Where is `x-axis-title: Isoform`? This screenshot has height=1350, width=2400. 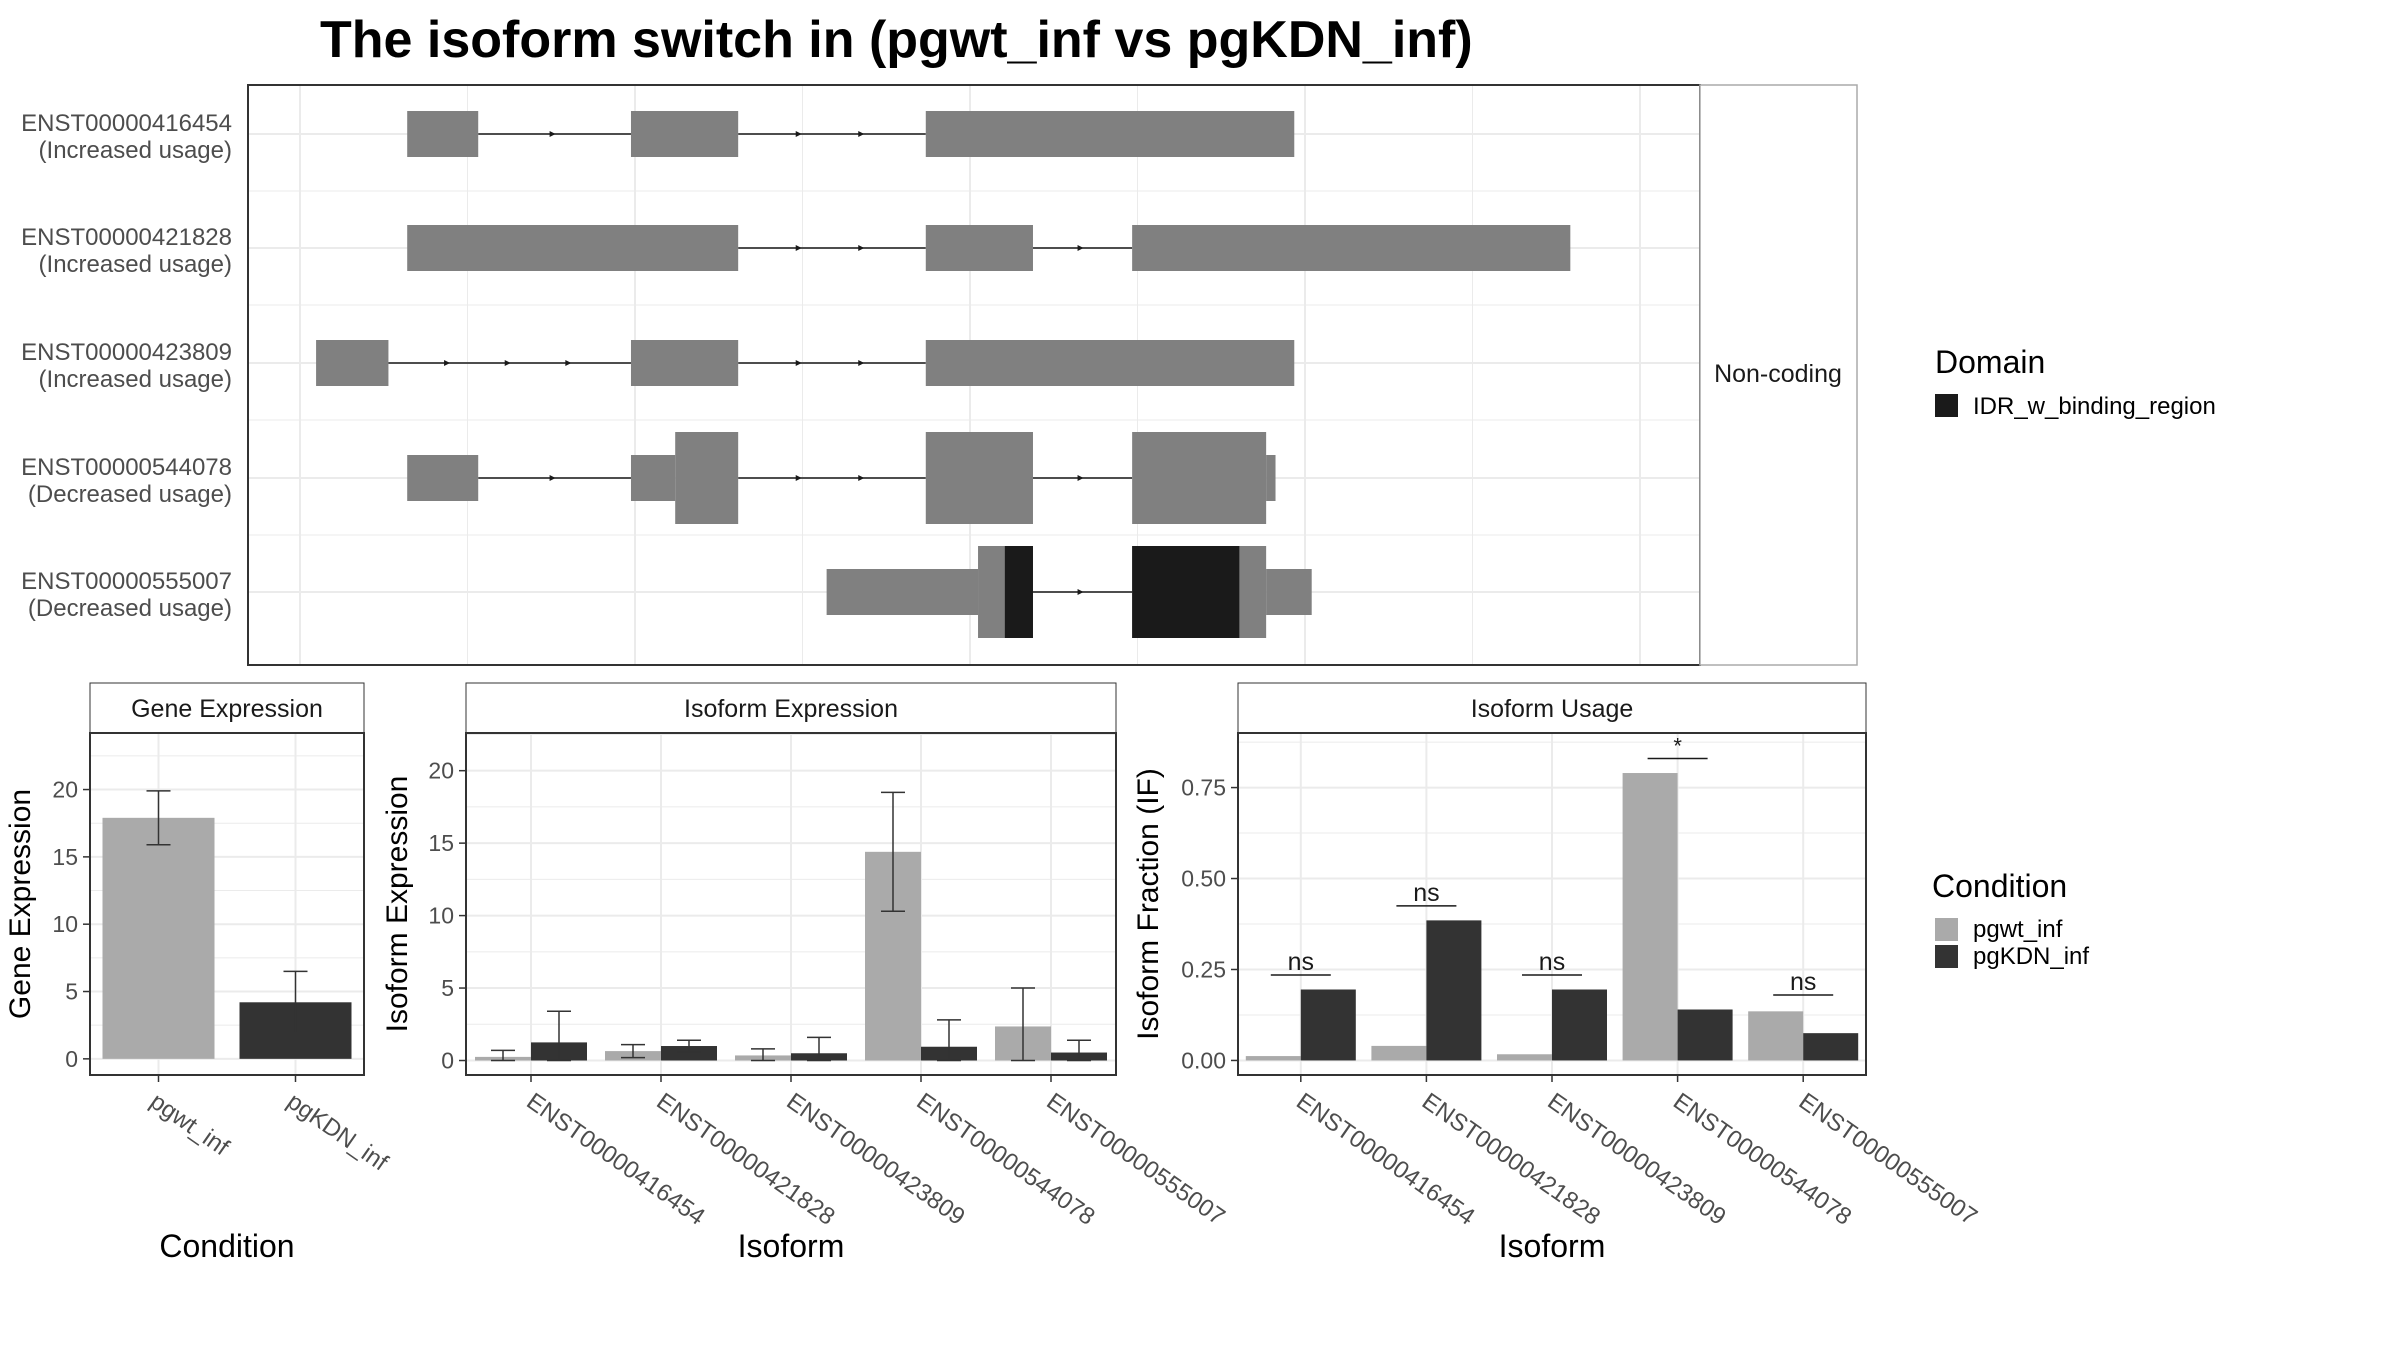
x-axis-title: Isoform is located at coordinates (1552, 1246).